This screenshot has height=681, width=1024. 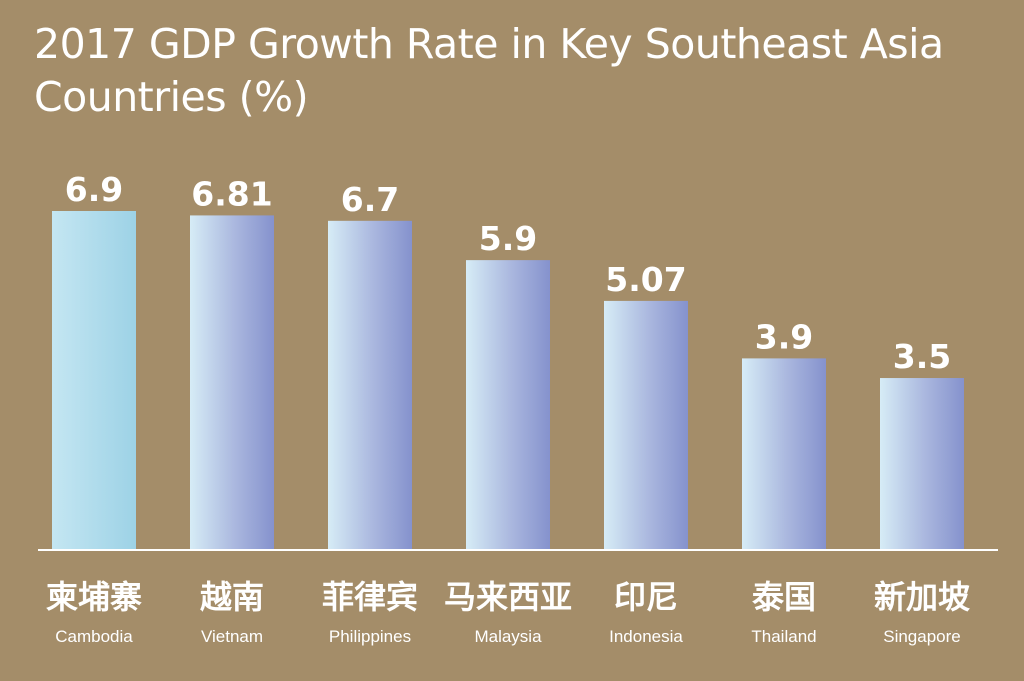 What do you see at coordinates (646, 597) in the screenshot?
I see `category-label-zh: 印尼` at bounding box center [646, 597].